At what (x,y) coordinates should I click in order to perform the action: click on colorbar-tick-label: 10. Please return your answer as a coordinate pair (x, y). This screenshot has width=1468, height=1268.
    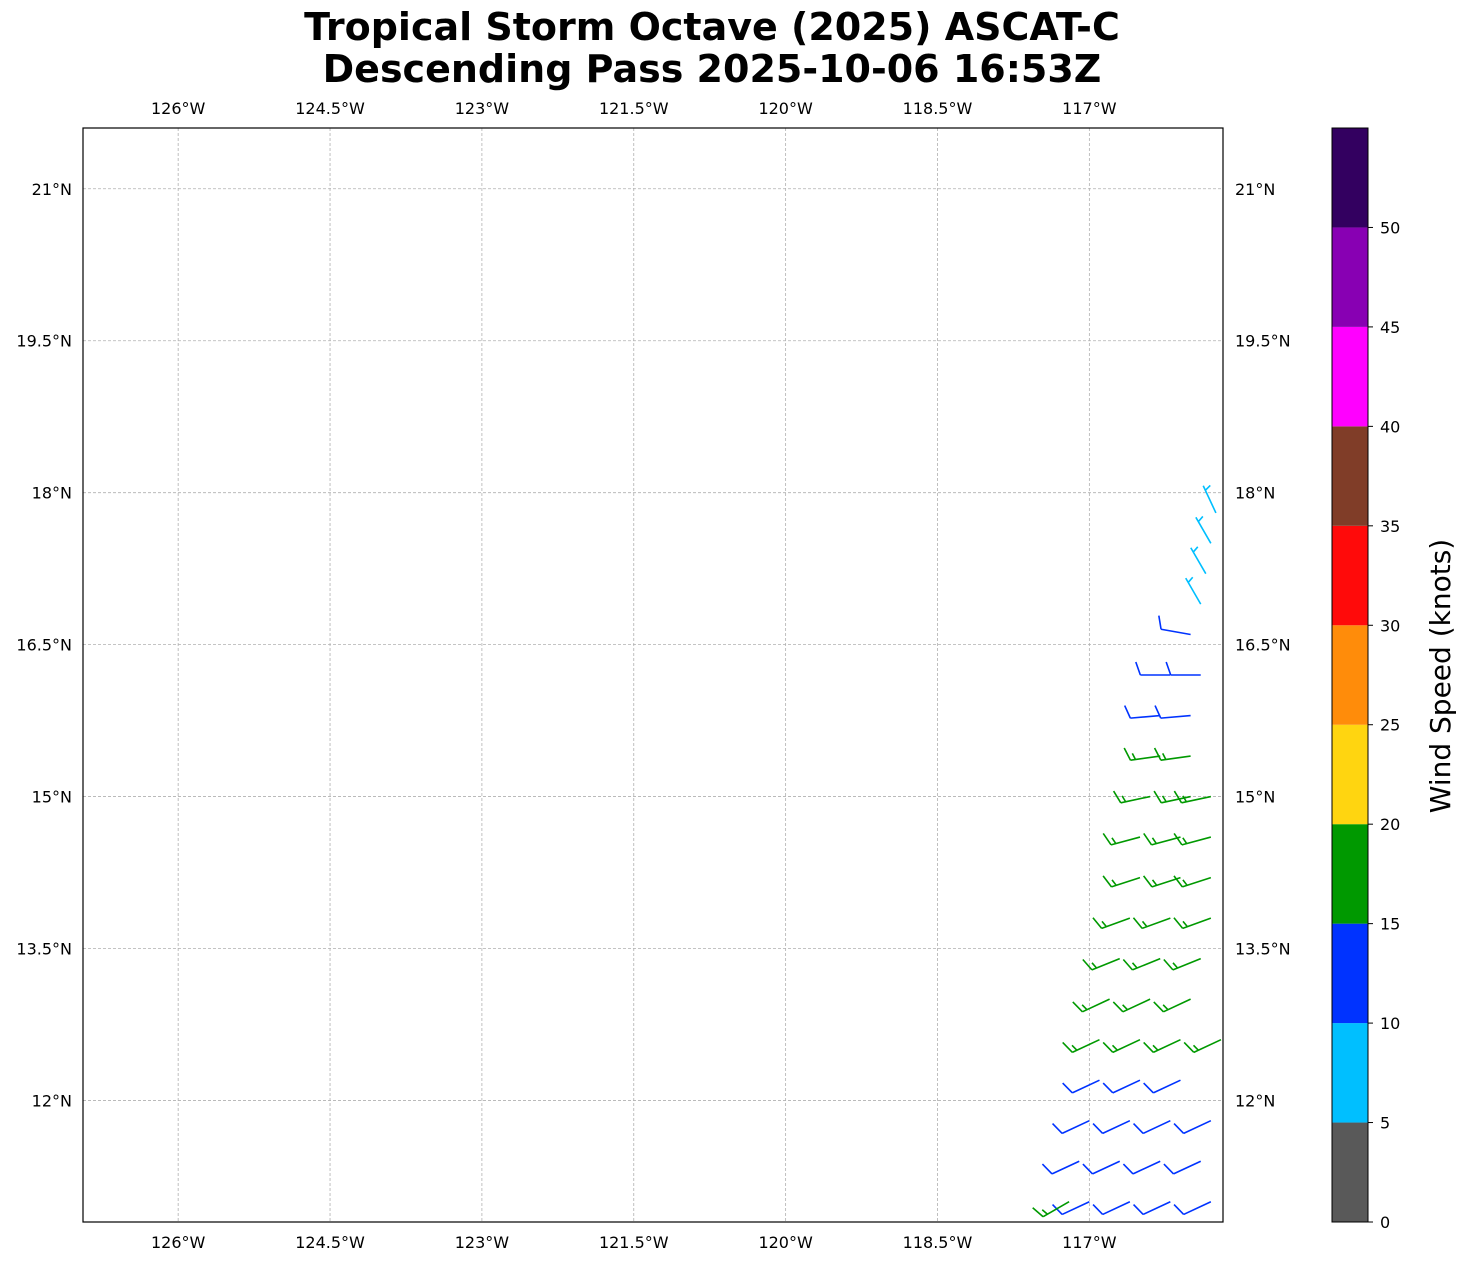
    Looking at the image, I should click on (1390, 1023).